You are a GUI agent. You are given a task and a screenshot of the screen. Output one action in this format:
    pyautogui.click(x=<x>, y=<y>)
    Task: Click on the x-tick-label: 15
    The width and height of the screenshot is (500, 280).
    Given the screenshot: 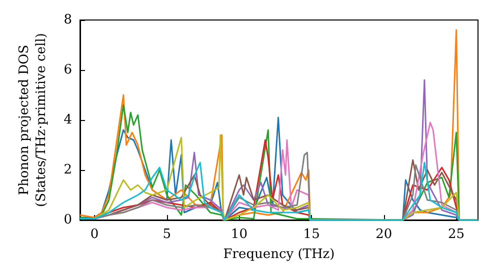 What is the action you would take?
    pyautogui.click(x=311, y=234)
    